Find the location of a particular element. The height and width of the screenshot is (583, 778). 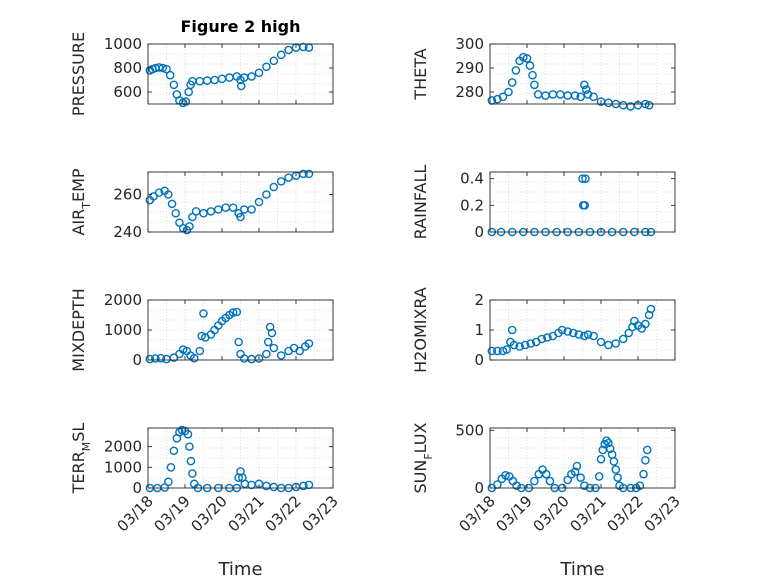

subplot-h2omixra: 0 1 2 H2OMIXRA is located at coordinates (543, 330).